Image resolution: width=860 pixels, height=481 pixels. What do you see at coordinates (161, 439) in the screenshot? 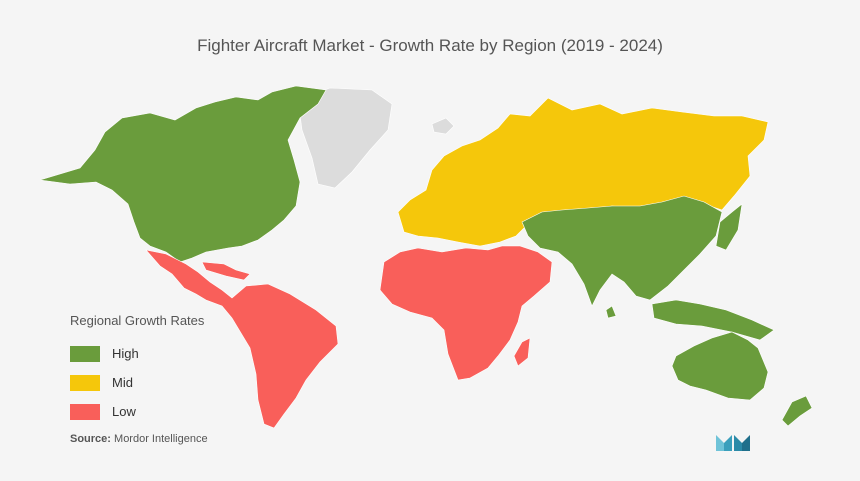
I see `source-text: Mordor Intelligence` at bounding box center [161, 439].